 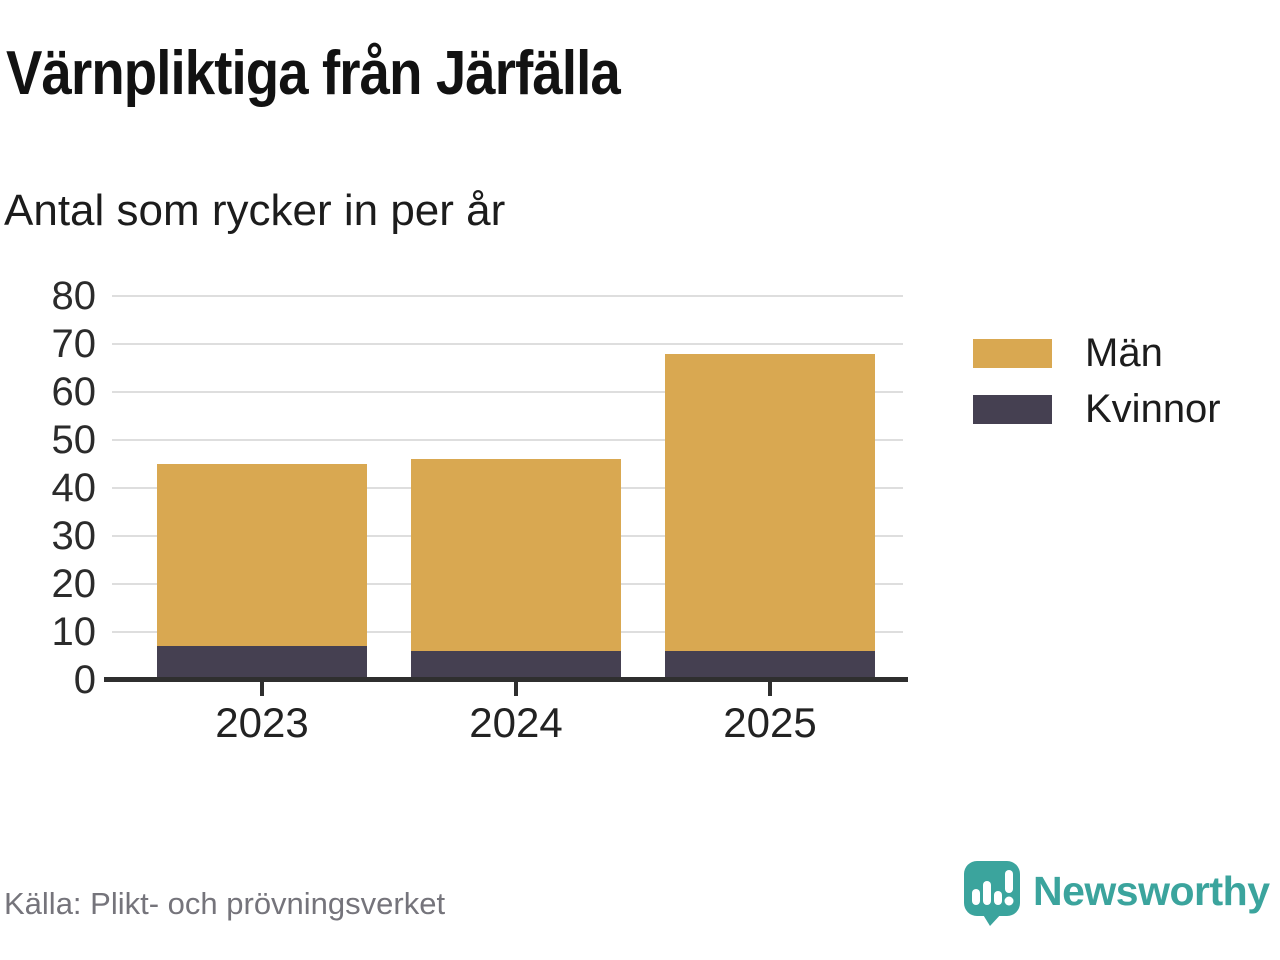 I want to click on y-tick-label-40: 40, so click(x=74, y=488).